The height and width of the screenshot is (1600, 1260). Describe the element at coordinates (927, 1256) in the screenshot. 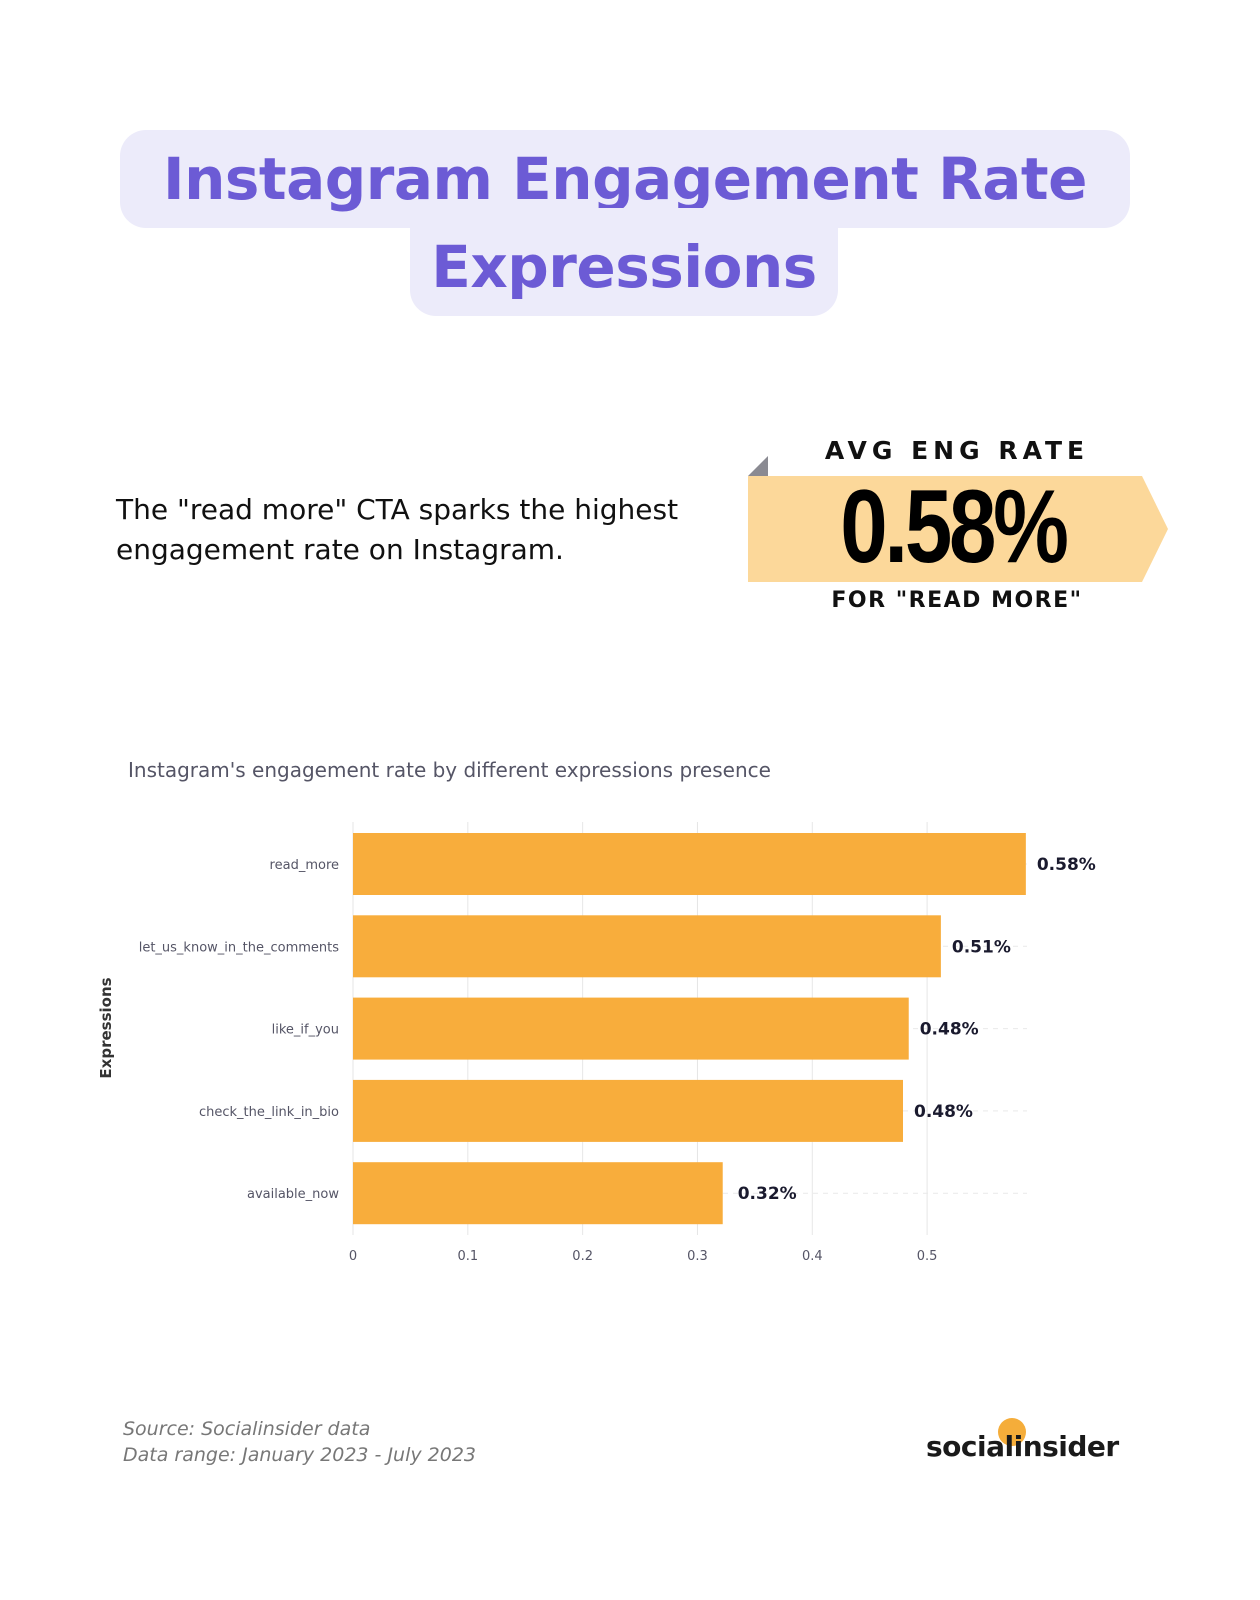

I see `x-tick-label: 0.5` at that location.